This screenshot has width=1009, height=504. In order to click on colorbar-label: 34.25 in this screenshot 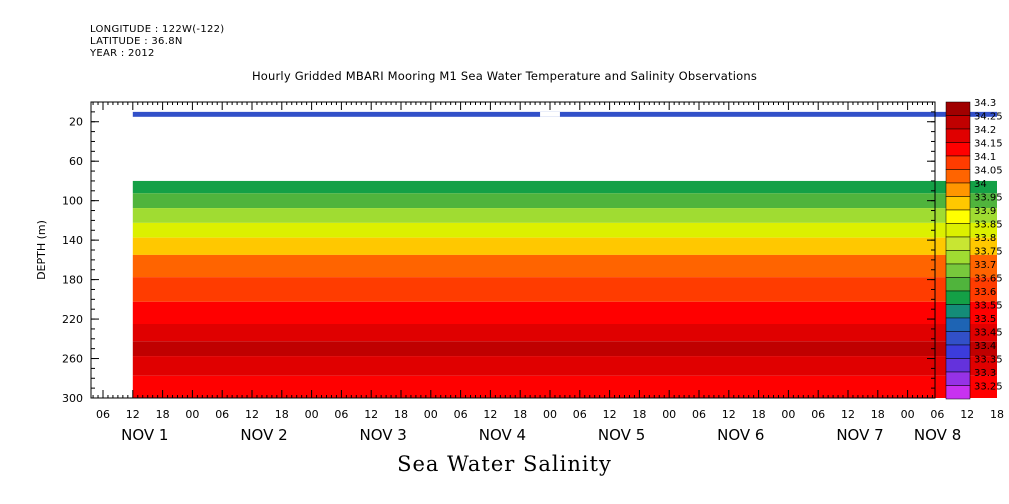, I will do `click(988, 117)`.